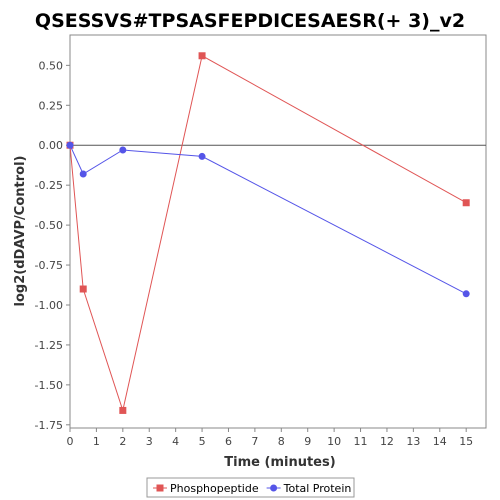 This screenshot has height=500, width=500. I want to click on x-tick-label: 1, so click(96, 441).